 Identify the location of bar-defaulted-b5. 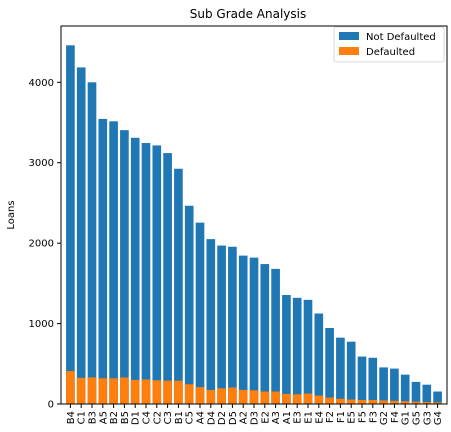
(124, 390).